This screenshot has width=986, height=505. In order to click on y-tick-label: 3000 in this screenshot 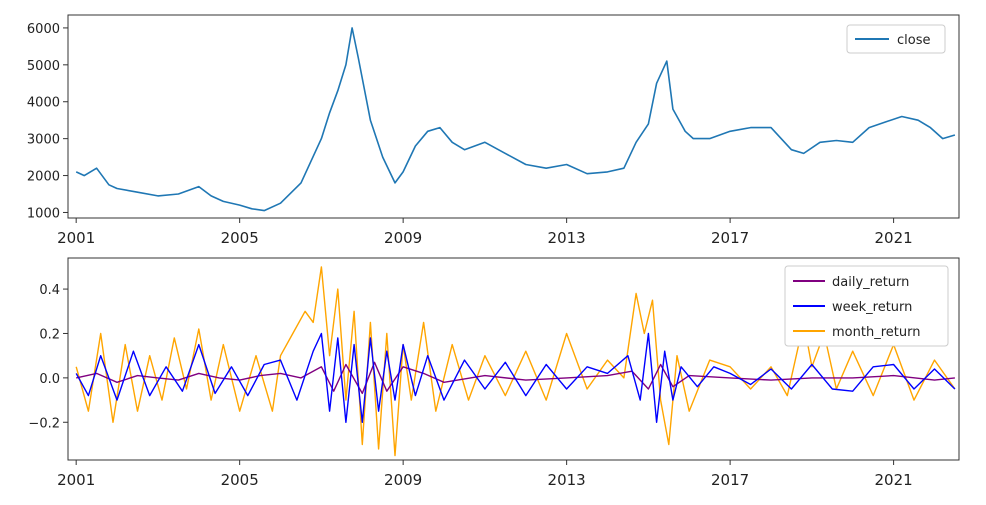, I will do `click(43, 140)`.